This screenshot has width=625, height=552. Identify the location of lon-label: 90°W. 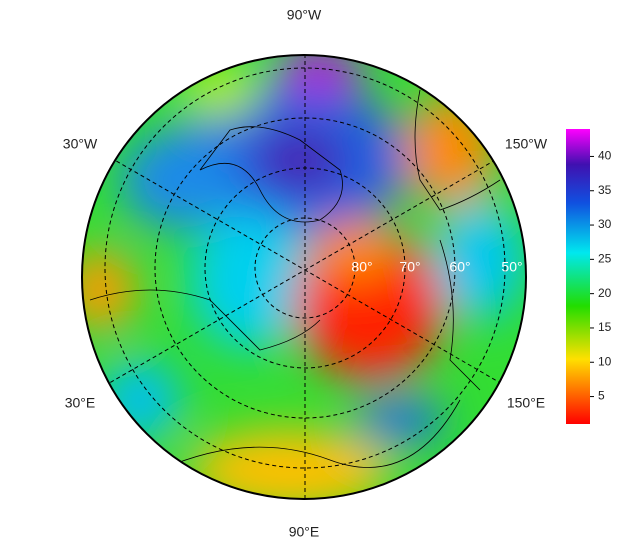
(304, 15).